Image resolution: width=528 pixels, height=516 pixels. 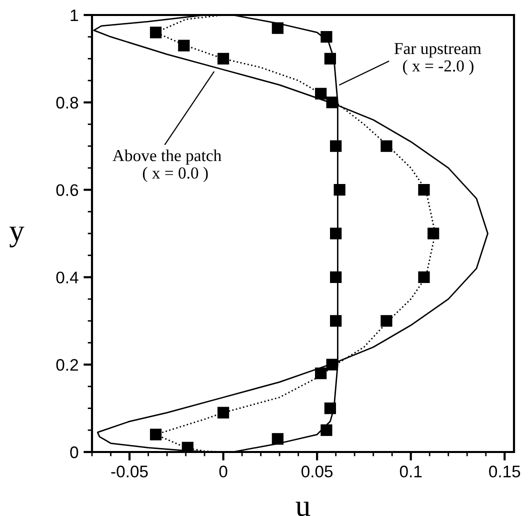 I want to click on y-tick-label: 0.6, so click(x=67, y=190).